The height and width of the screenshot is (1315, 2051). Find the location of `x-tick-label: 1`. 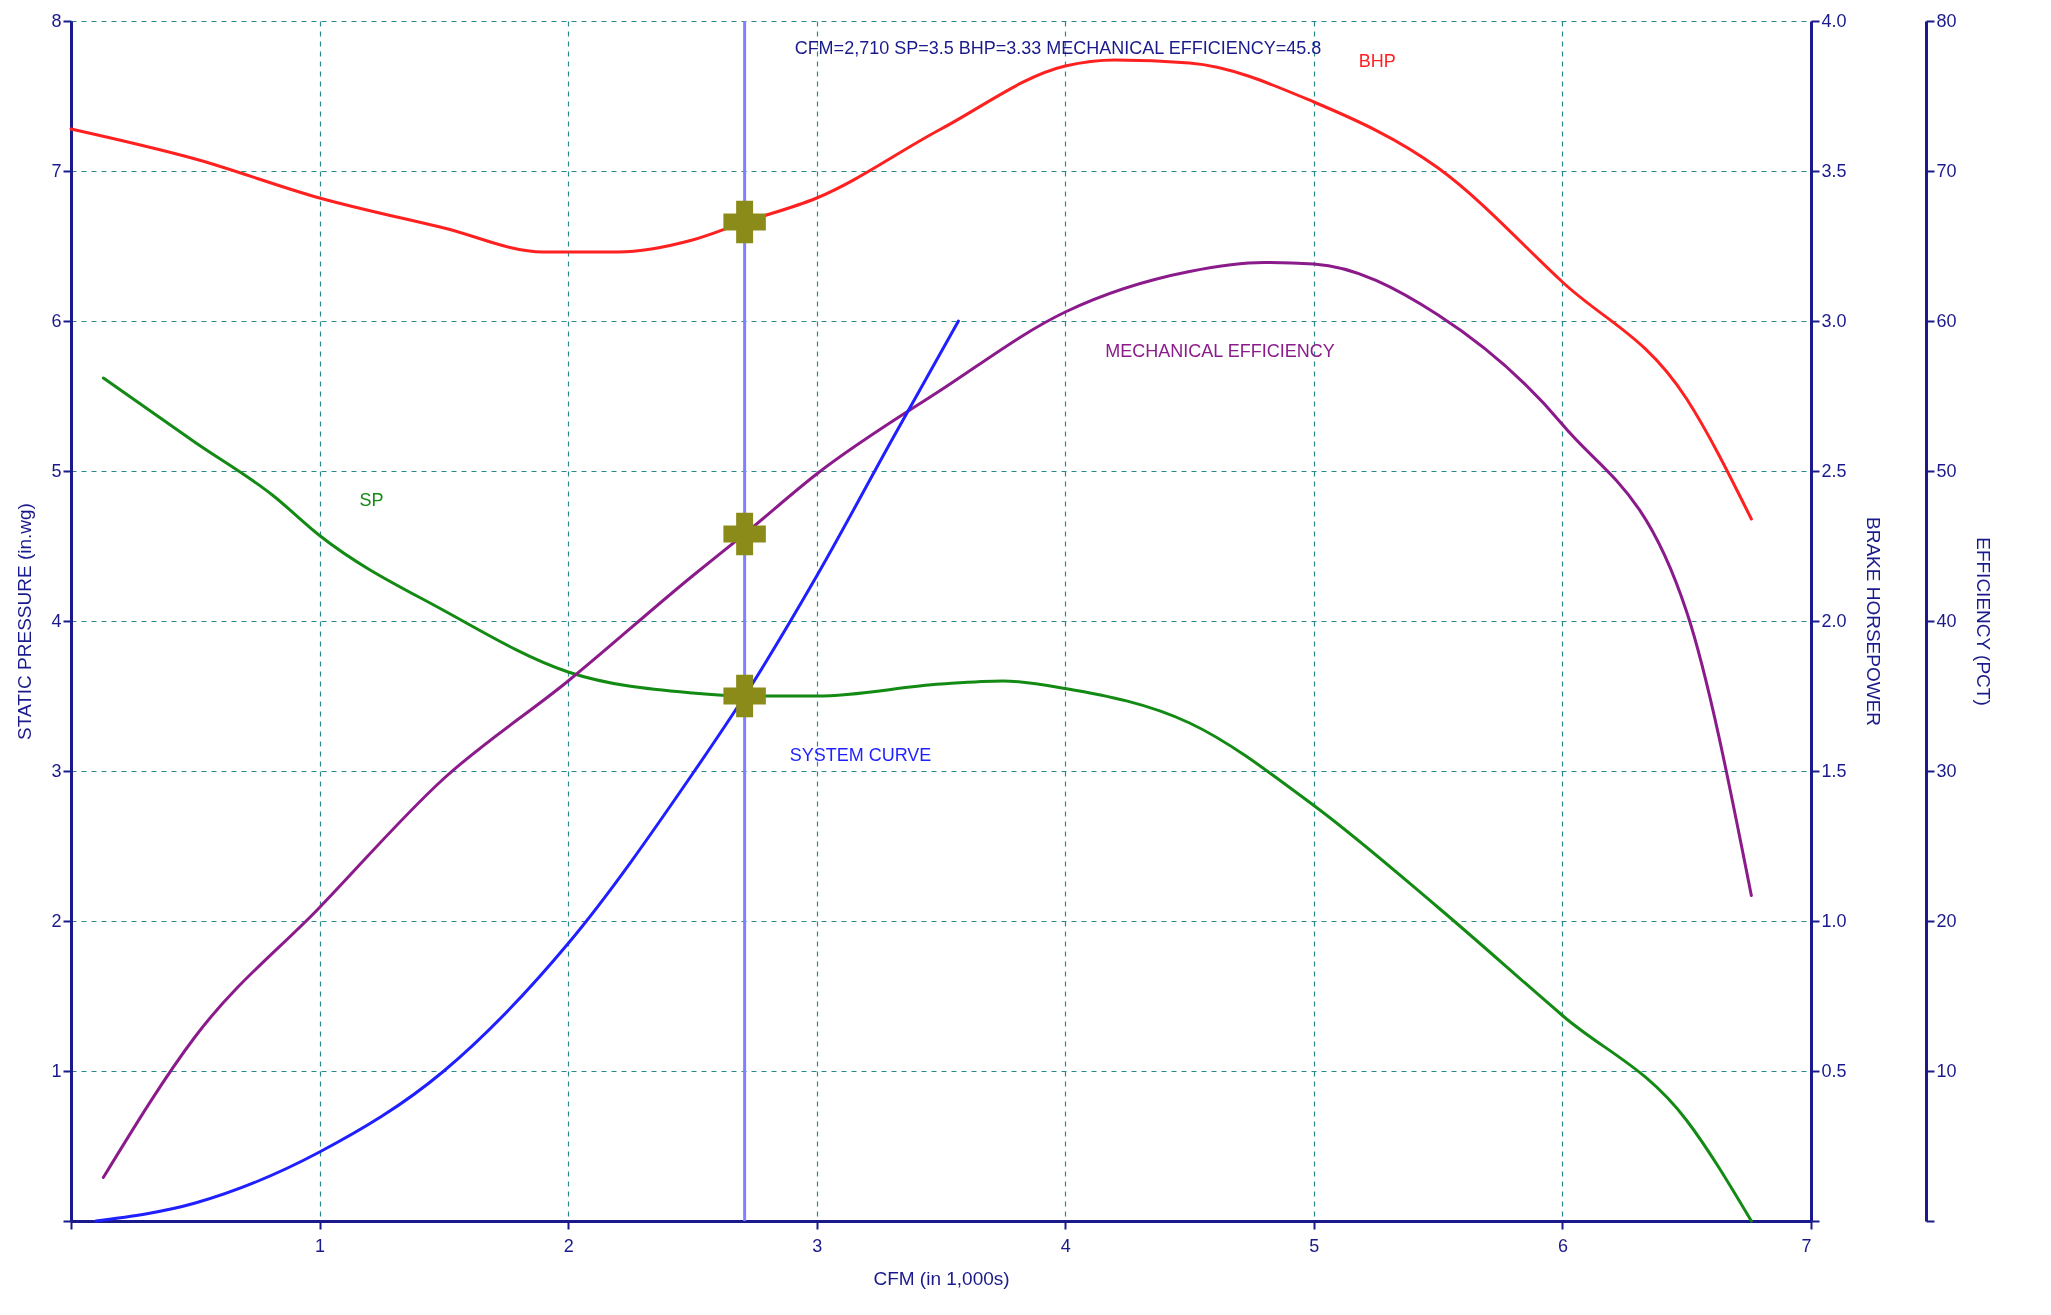

x-tick-label: 1 is located at coordinates (320, 1245).